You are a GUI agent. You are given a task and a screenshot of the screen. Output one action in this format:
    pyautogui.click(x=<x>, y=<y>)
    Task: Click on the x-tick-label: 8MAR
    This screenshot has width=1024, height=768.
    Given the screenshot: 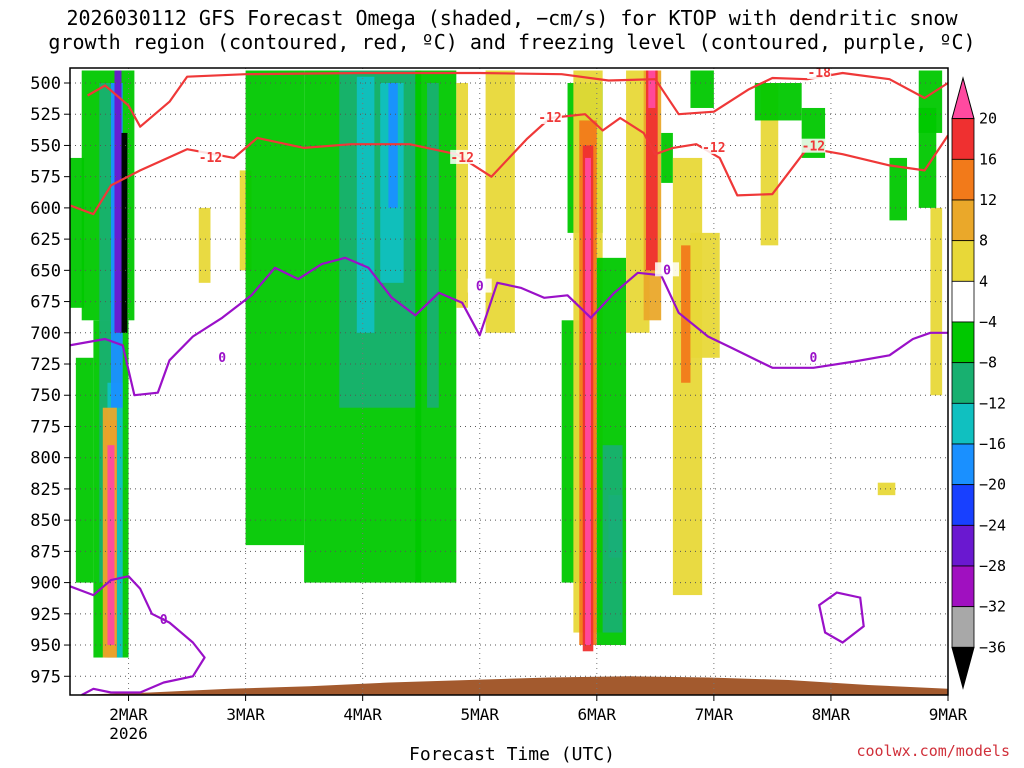 What is the action you would take?
    pyautogui.click(x=831, y=714)
    